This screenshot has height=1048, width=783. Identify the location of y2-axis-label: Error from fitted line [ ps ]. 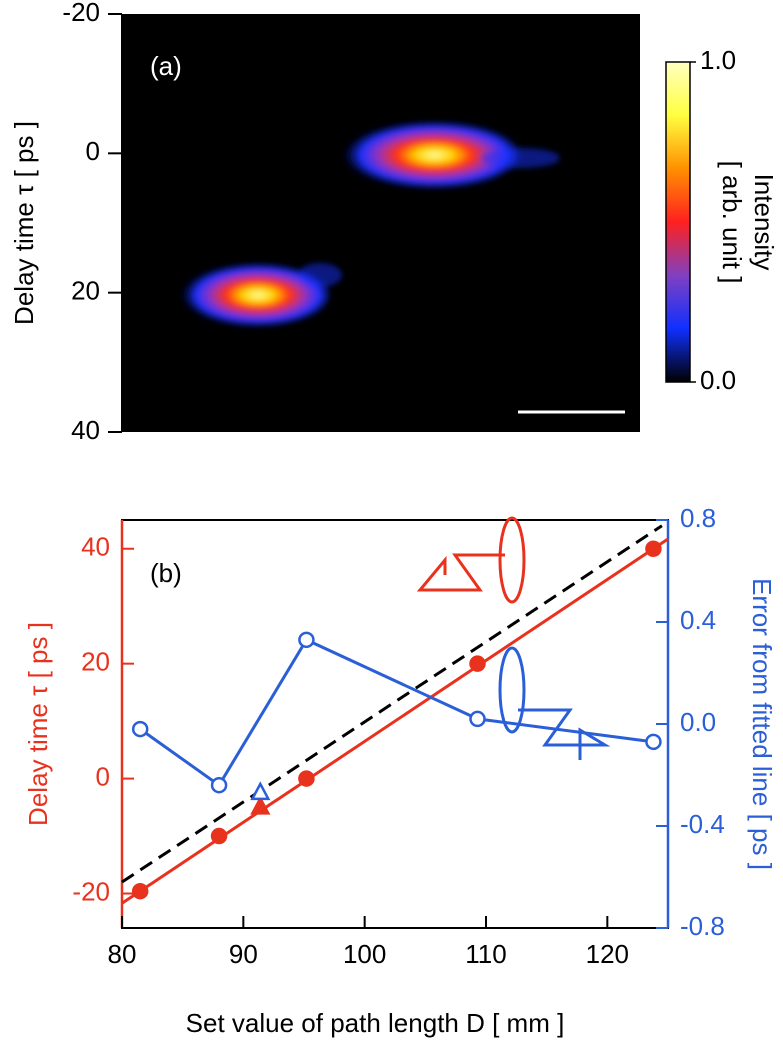
(762, 724).